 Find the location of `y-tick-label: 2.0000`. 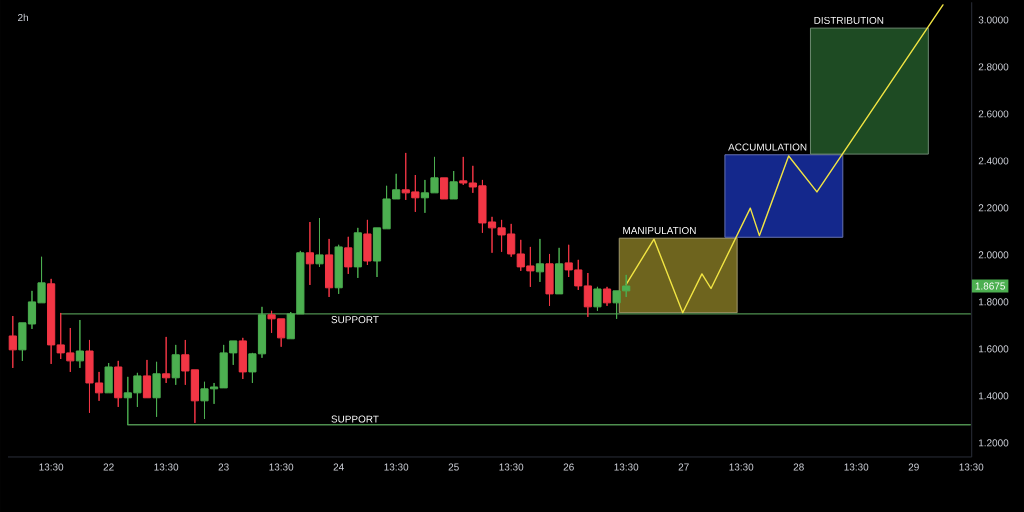

y-tick-label: 2.0000 is located at coordinates (993, 255).